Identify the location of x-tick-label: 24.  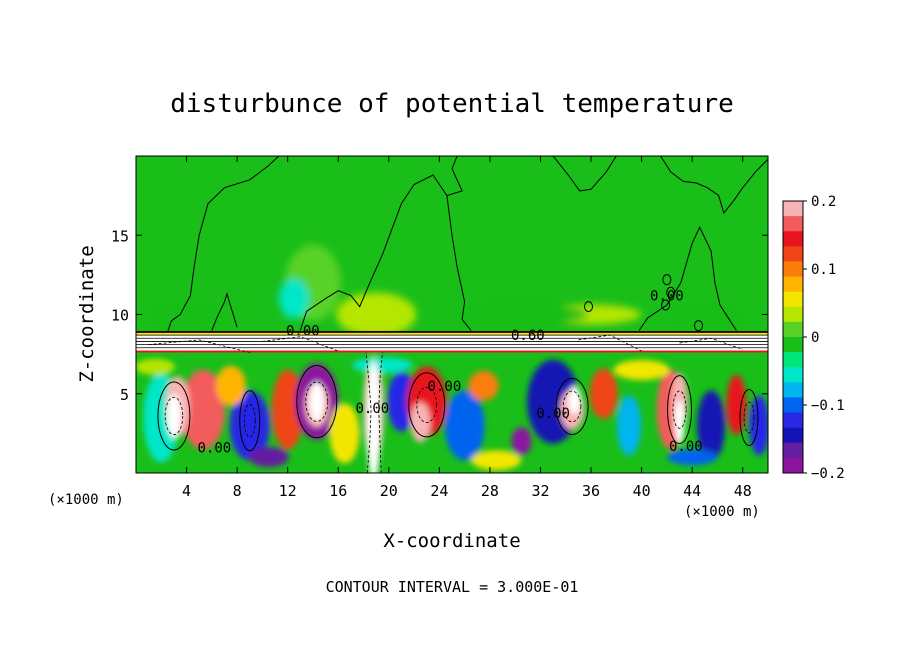
(439, 491).